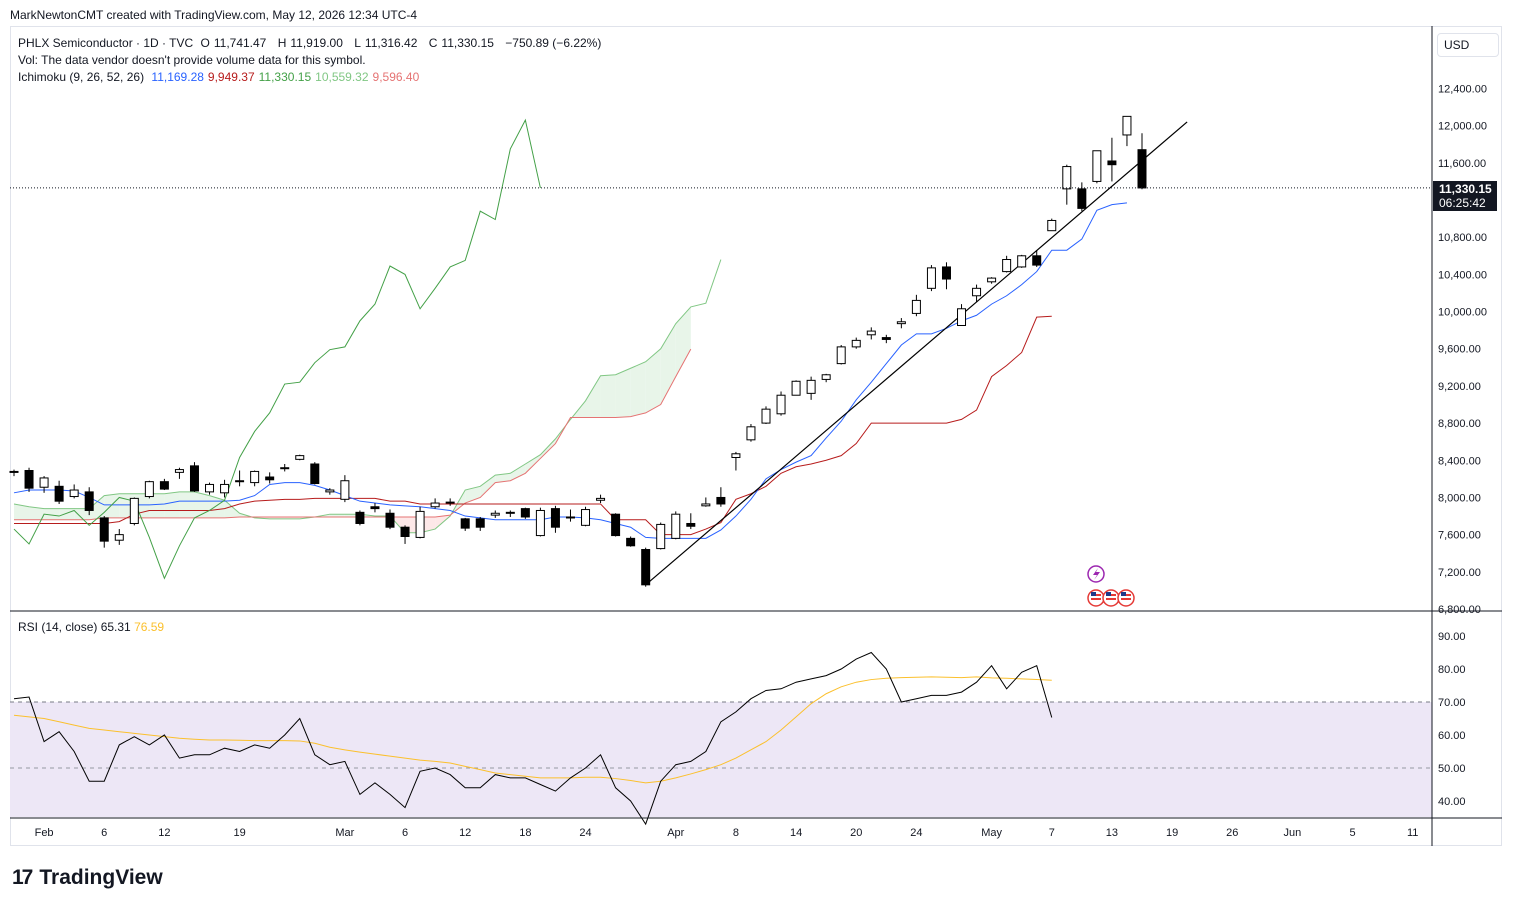  Describe the element at coordinates (149, 627) in the screenshot. I see `rsi-ma-value: 76.59` at that location.